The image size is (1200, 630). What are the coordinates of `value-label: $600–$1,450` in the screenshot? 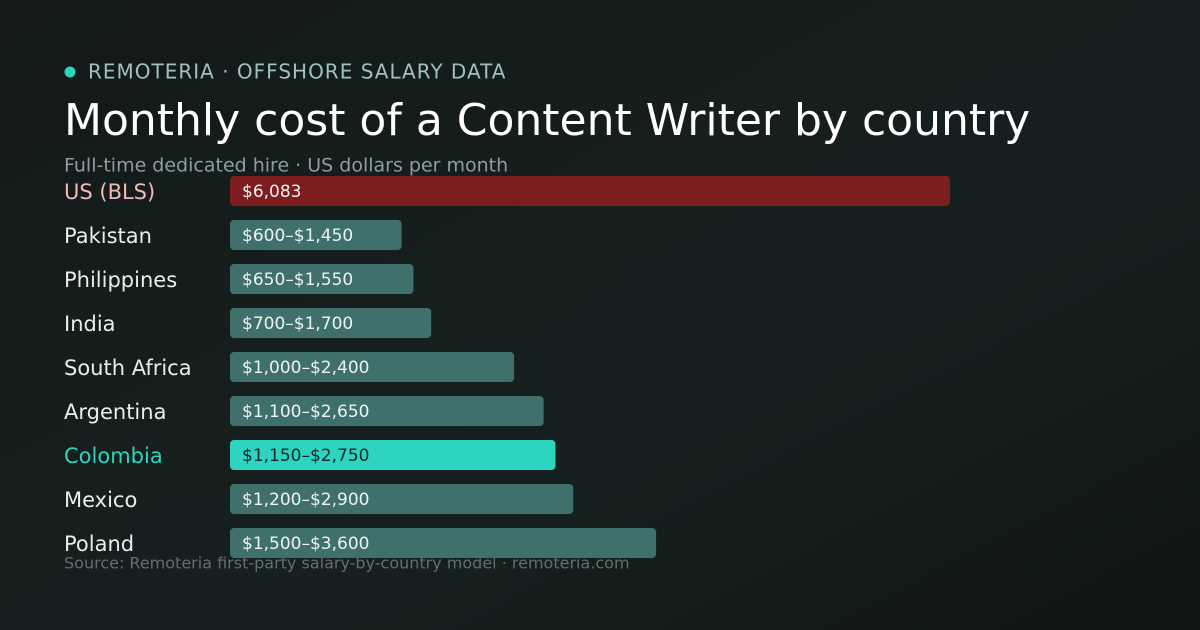 It's located at (297, 236).